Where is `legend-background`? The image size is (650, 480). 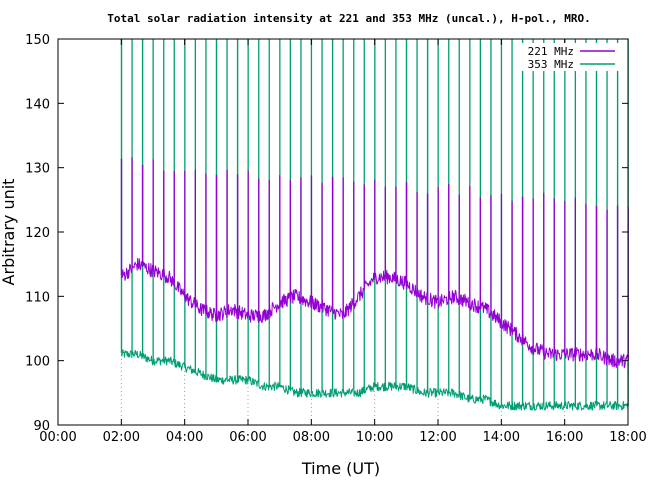 legend-background is located at coordinates (570, 57).